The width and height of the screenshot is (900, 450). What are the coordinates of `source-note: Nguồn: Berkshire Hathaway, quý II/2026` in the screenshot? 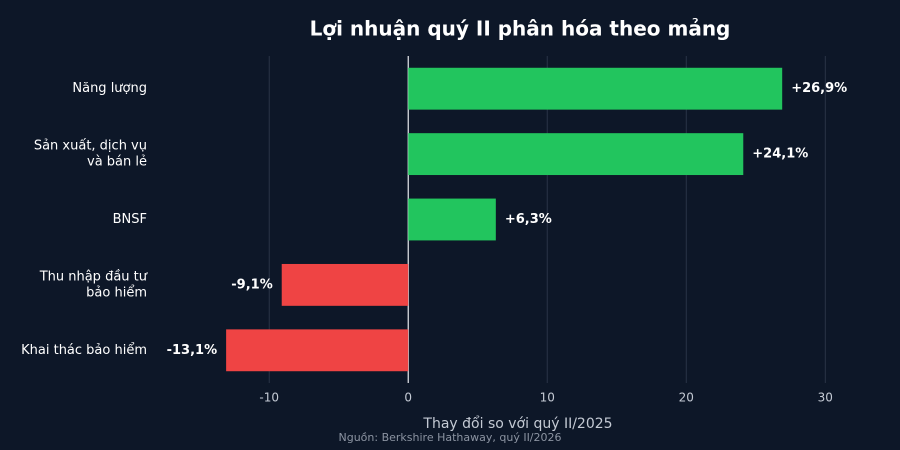 It's located at (449, 437).